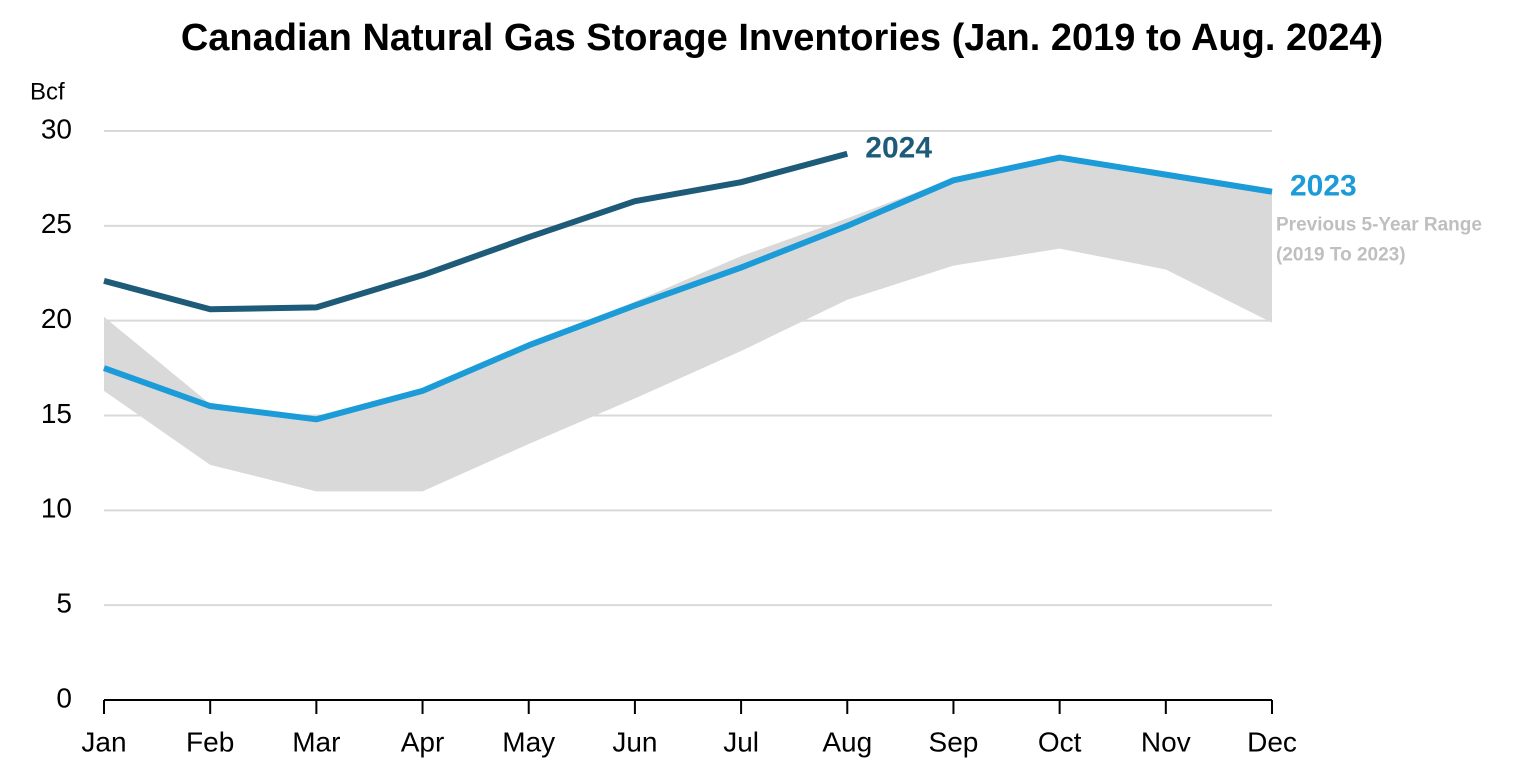 Image resolution: width=1536 pixels, height=768 pixels. Describe the element at coordinates (56, 413) in the screenshot. I see `y-tick-label: 15` at that location.